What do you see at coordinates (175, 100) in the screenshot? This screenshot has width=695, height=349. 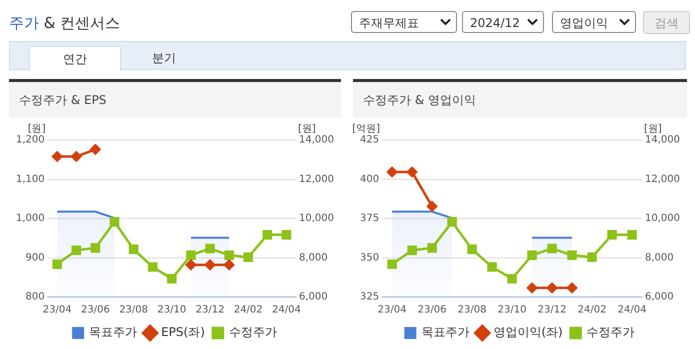 I see `chart-title: 수정주가 & EPS` at bounding box center [175, 100].